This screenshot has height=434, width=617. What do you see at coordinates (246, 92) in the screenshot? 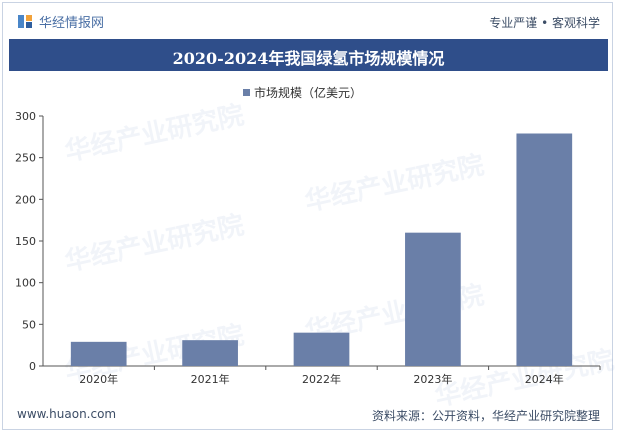
I see `legend-swatch` at bounding box center [246, 92].